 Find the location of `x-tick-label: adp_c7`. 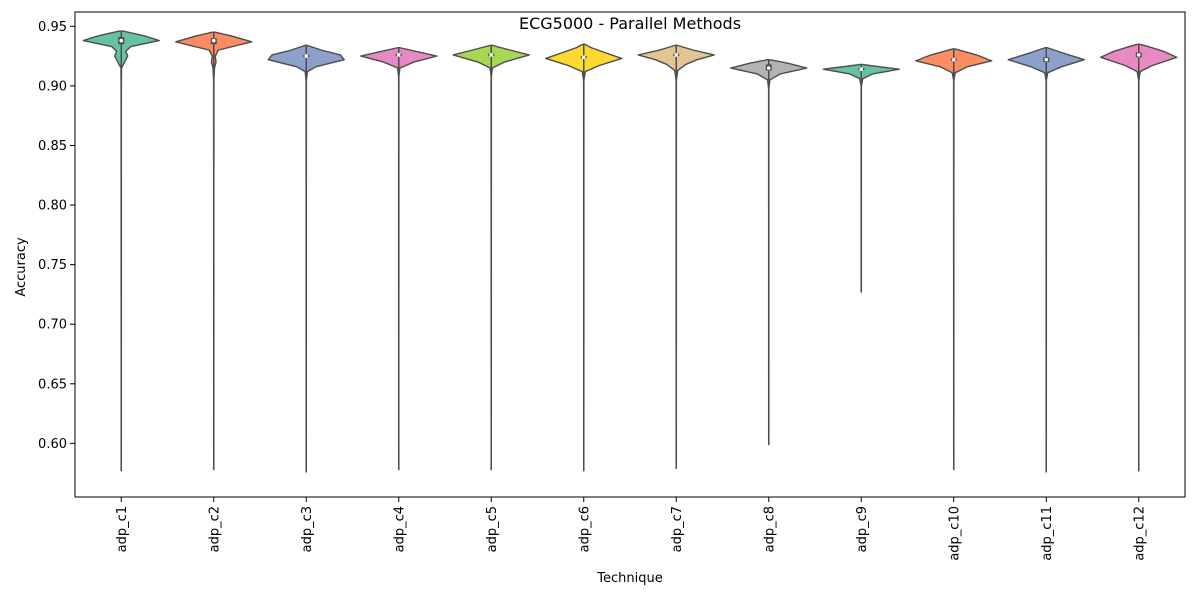

x-tick-label: adp_c7 is located at coordinates (677, 529).